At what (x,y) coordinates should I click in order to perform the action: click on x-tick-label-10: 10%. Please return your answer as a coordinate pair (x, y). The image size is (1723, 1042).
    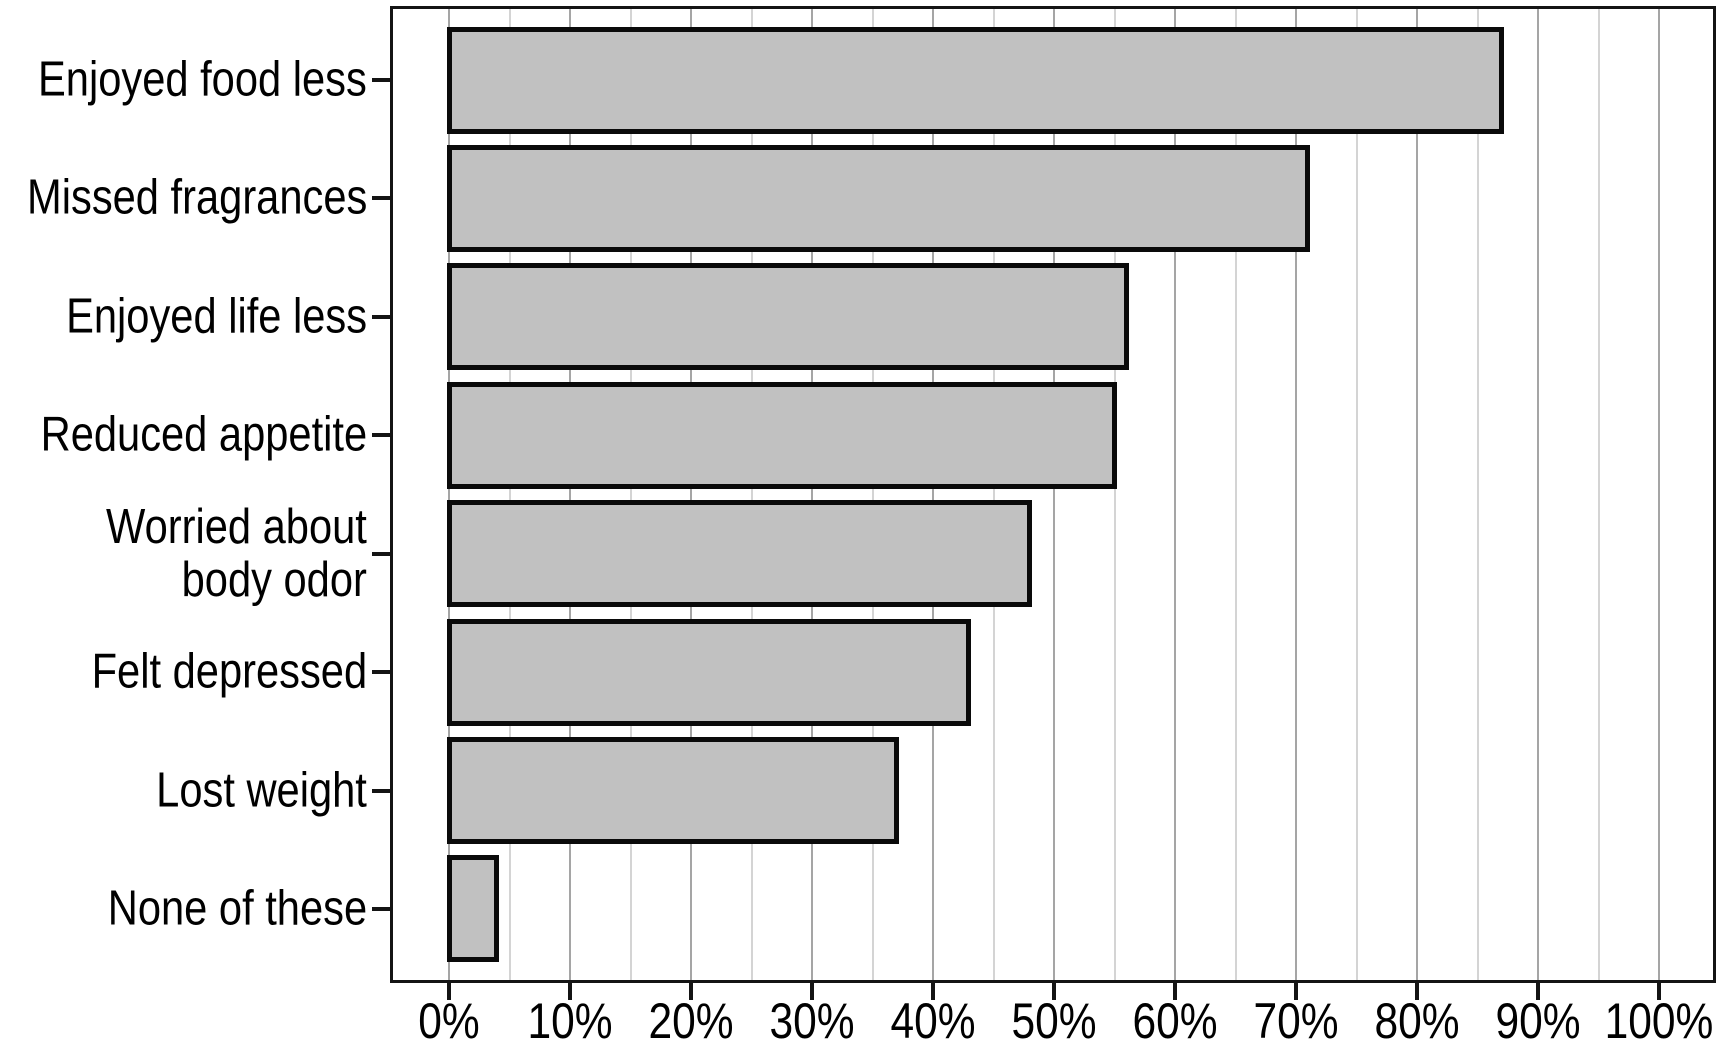
    Looking at the image, I should click on (570, 1019).